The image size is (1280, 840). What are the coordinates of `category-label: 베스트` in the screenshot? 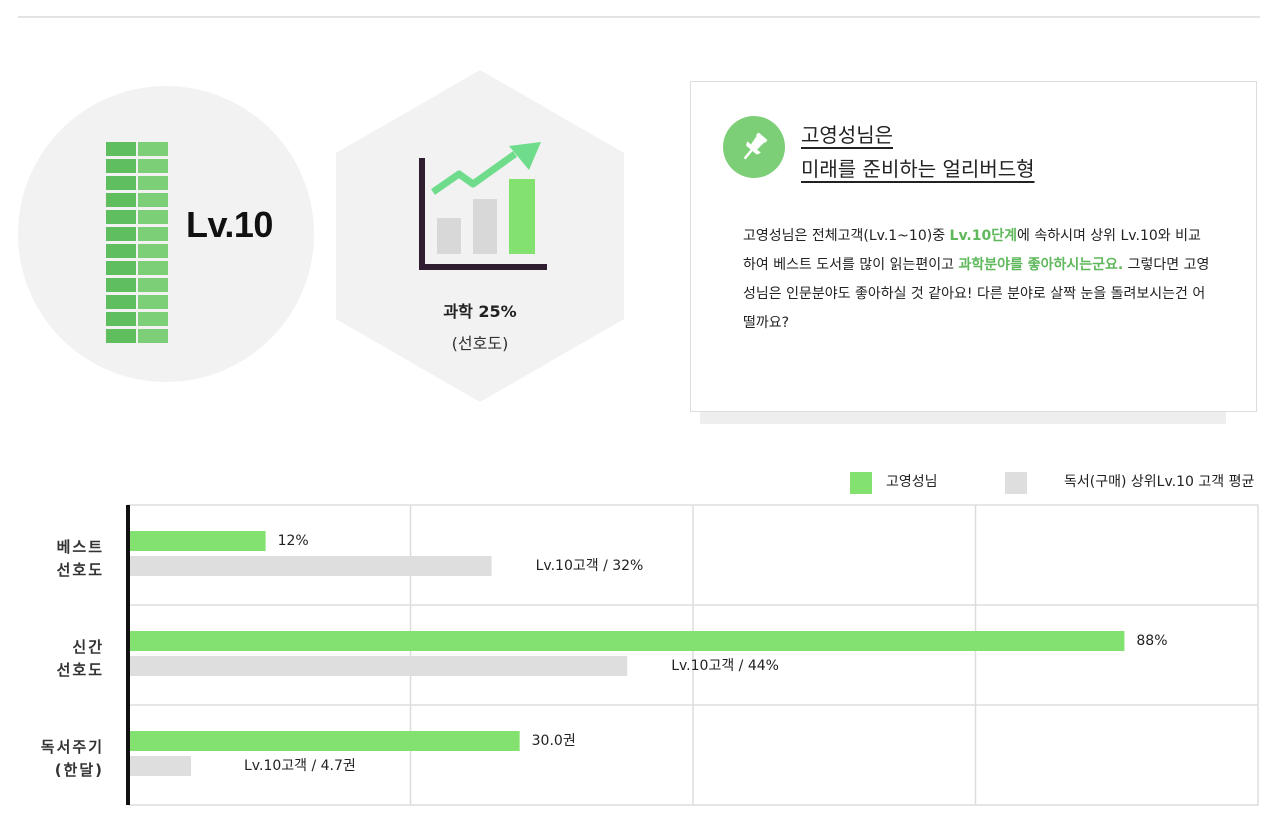 It's located at (80, 547).